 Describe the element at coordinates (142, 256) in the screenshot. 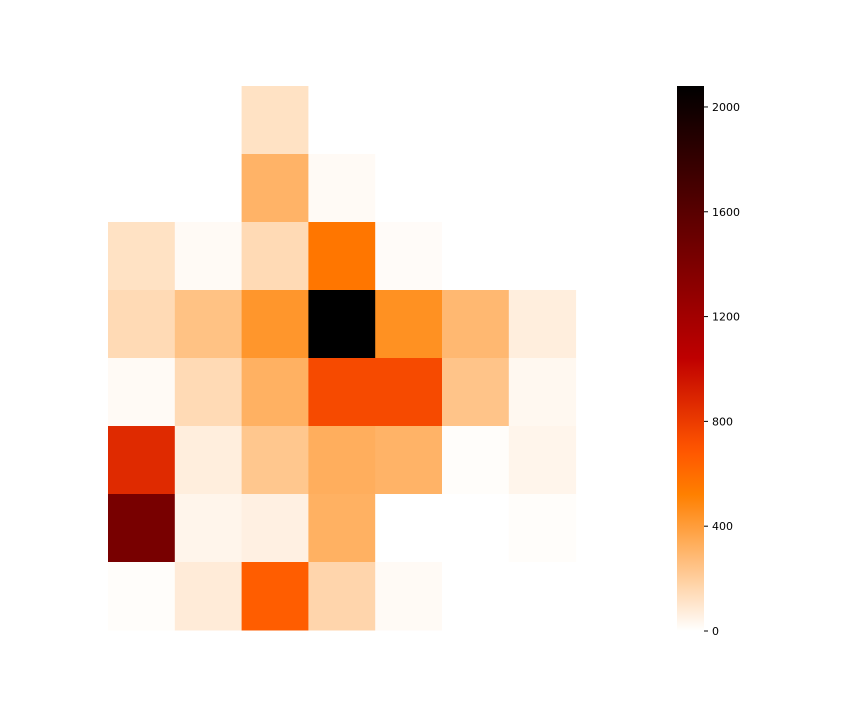

I see `heatmap-cell-r2-c0` at that location.